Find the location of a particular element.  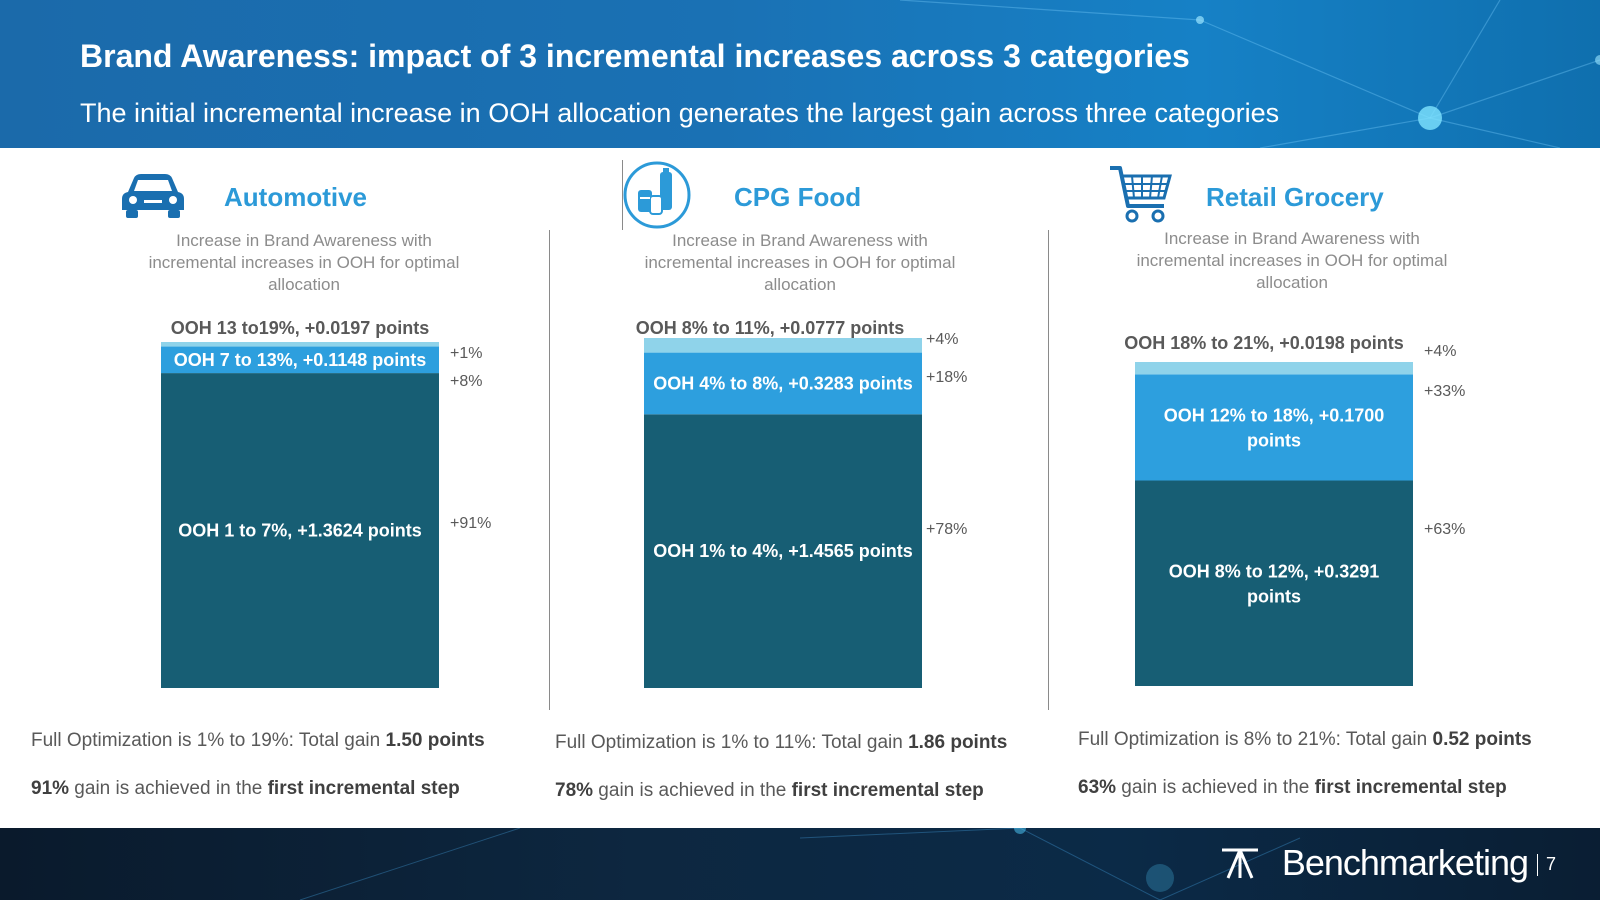

footer-banner: Benchmarketing 7 is located at coordinates (800, 864).